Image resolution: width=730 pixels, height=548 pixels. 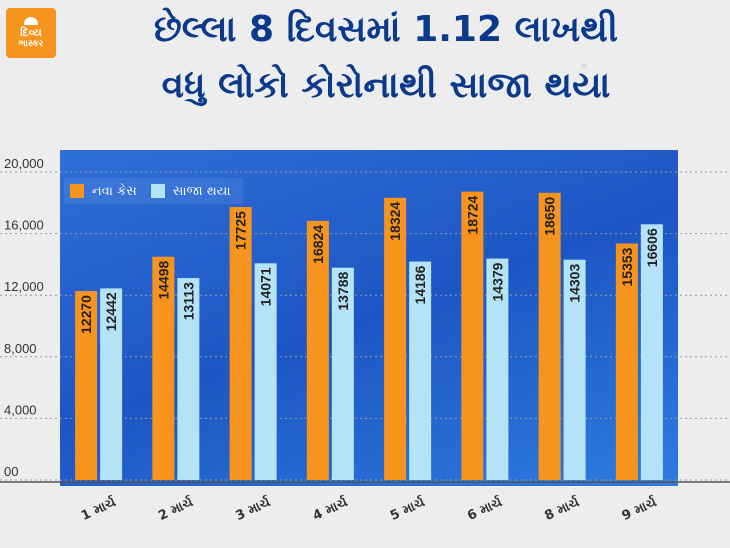 I want to click on data-label: 16606, so click(x=652, y=247).